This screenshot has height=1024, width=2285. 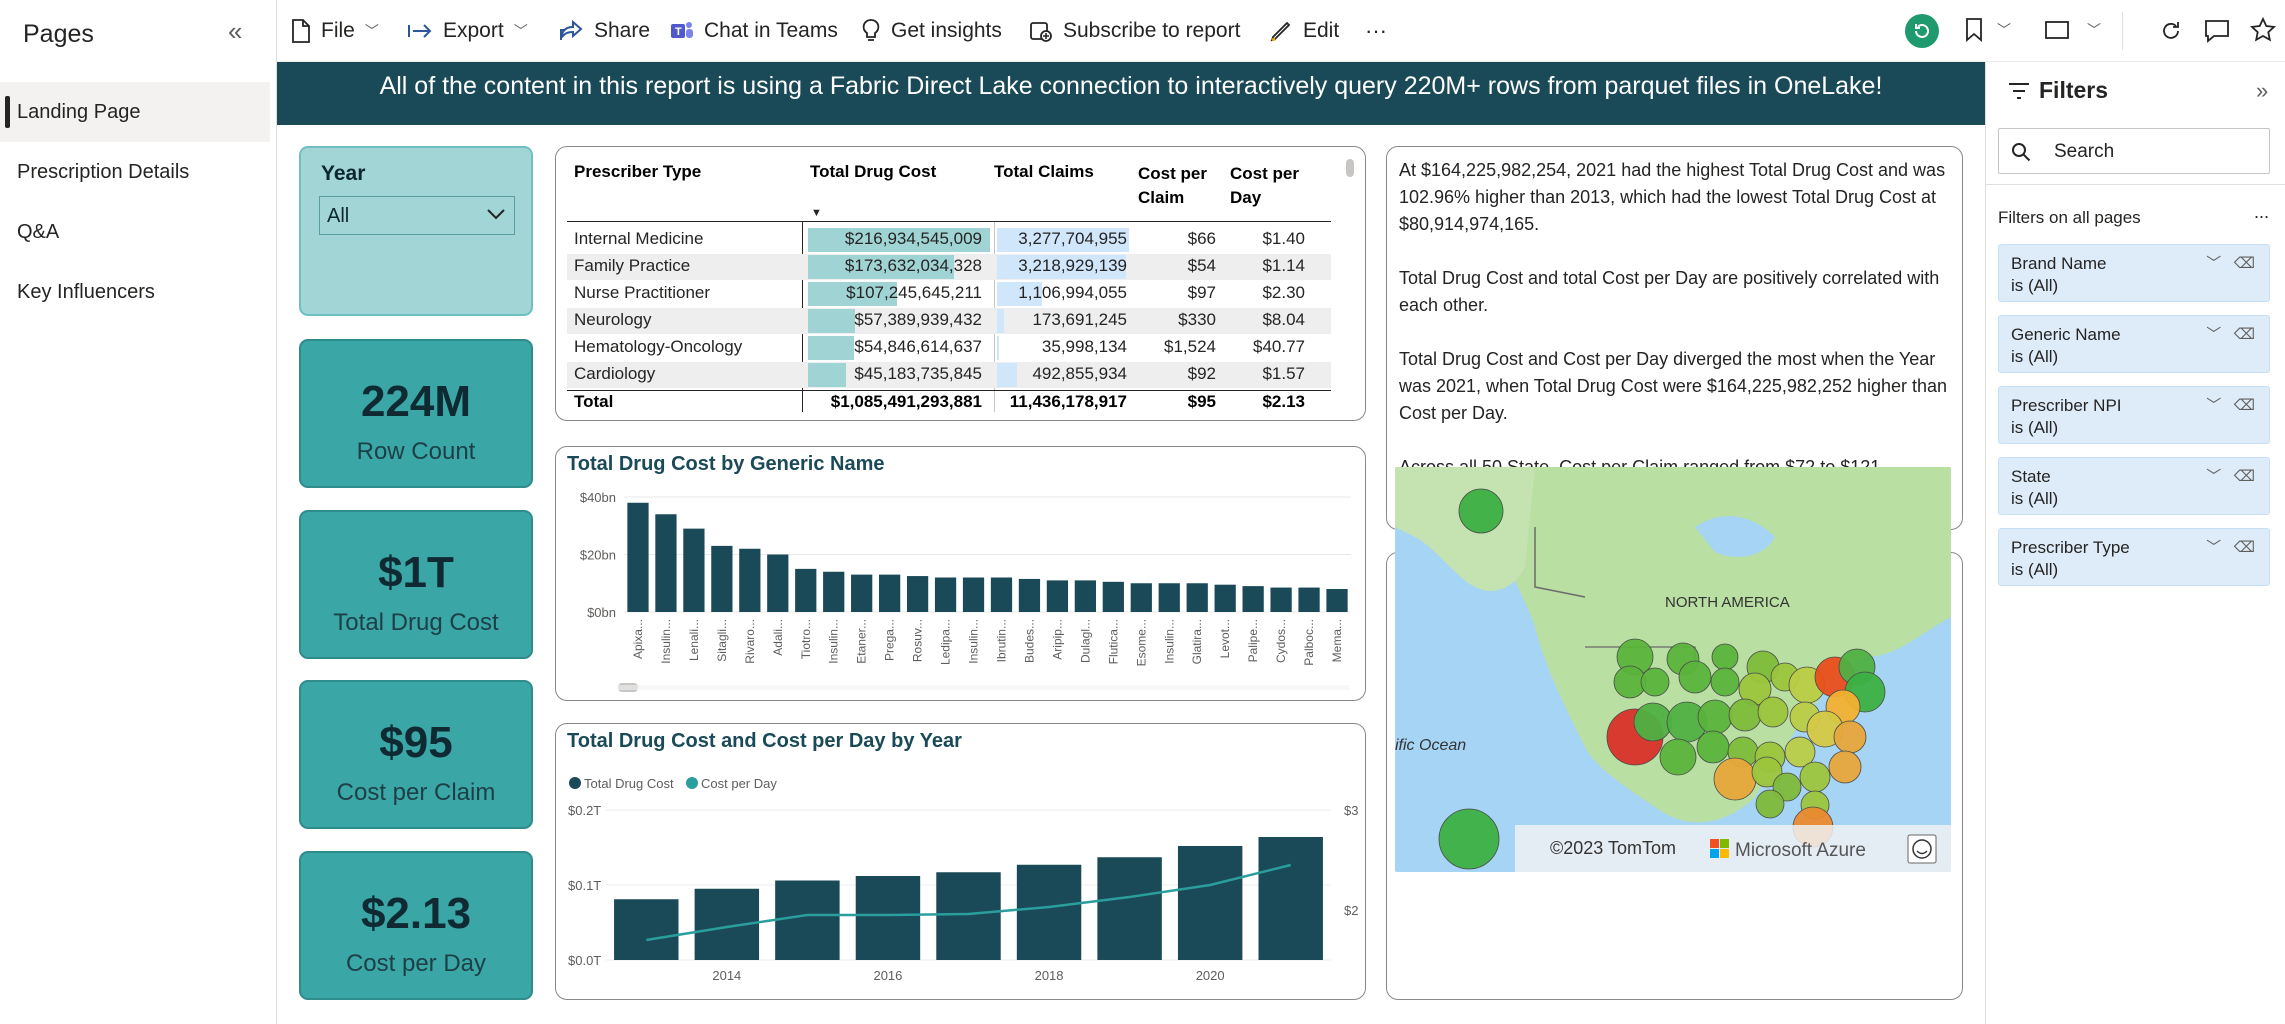 I want to click on matrix-cell-cost: $107,245,645,211, so click(x=914, y=292).